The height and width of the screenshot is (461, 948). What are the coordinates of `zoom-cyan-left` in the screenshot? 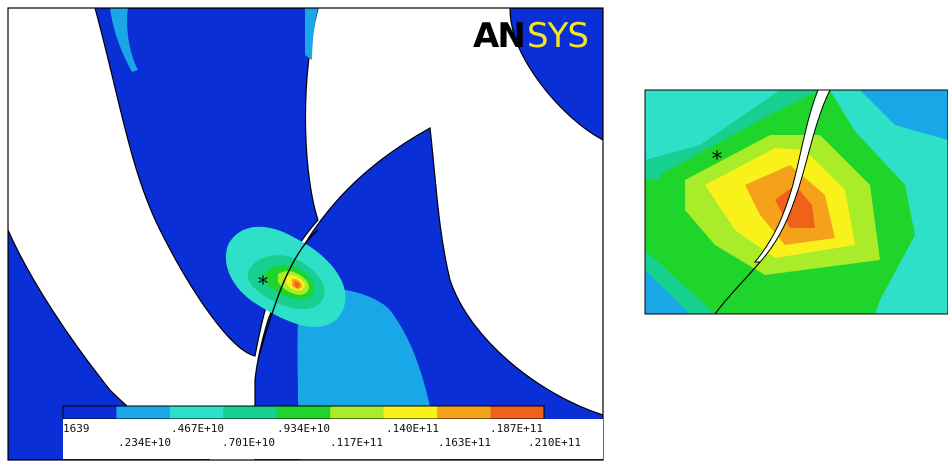 It's located at (712, 125).